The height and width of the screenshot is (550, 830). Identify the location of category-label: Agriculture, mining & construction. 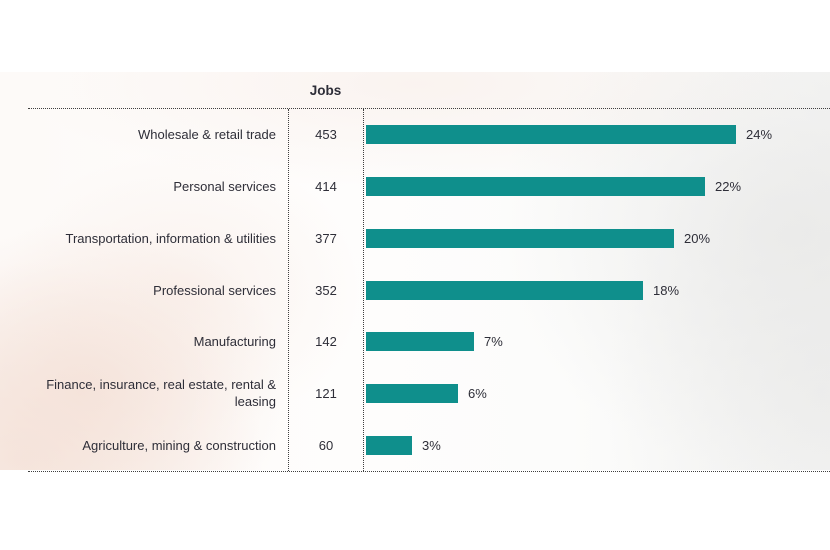
(179, 445).